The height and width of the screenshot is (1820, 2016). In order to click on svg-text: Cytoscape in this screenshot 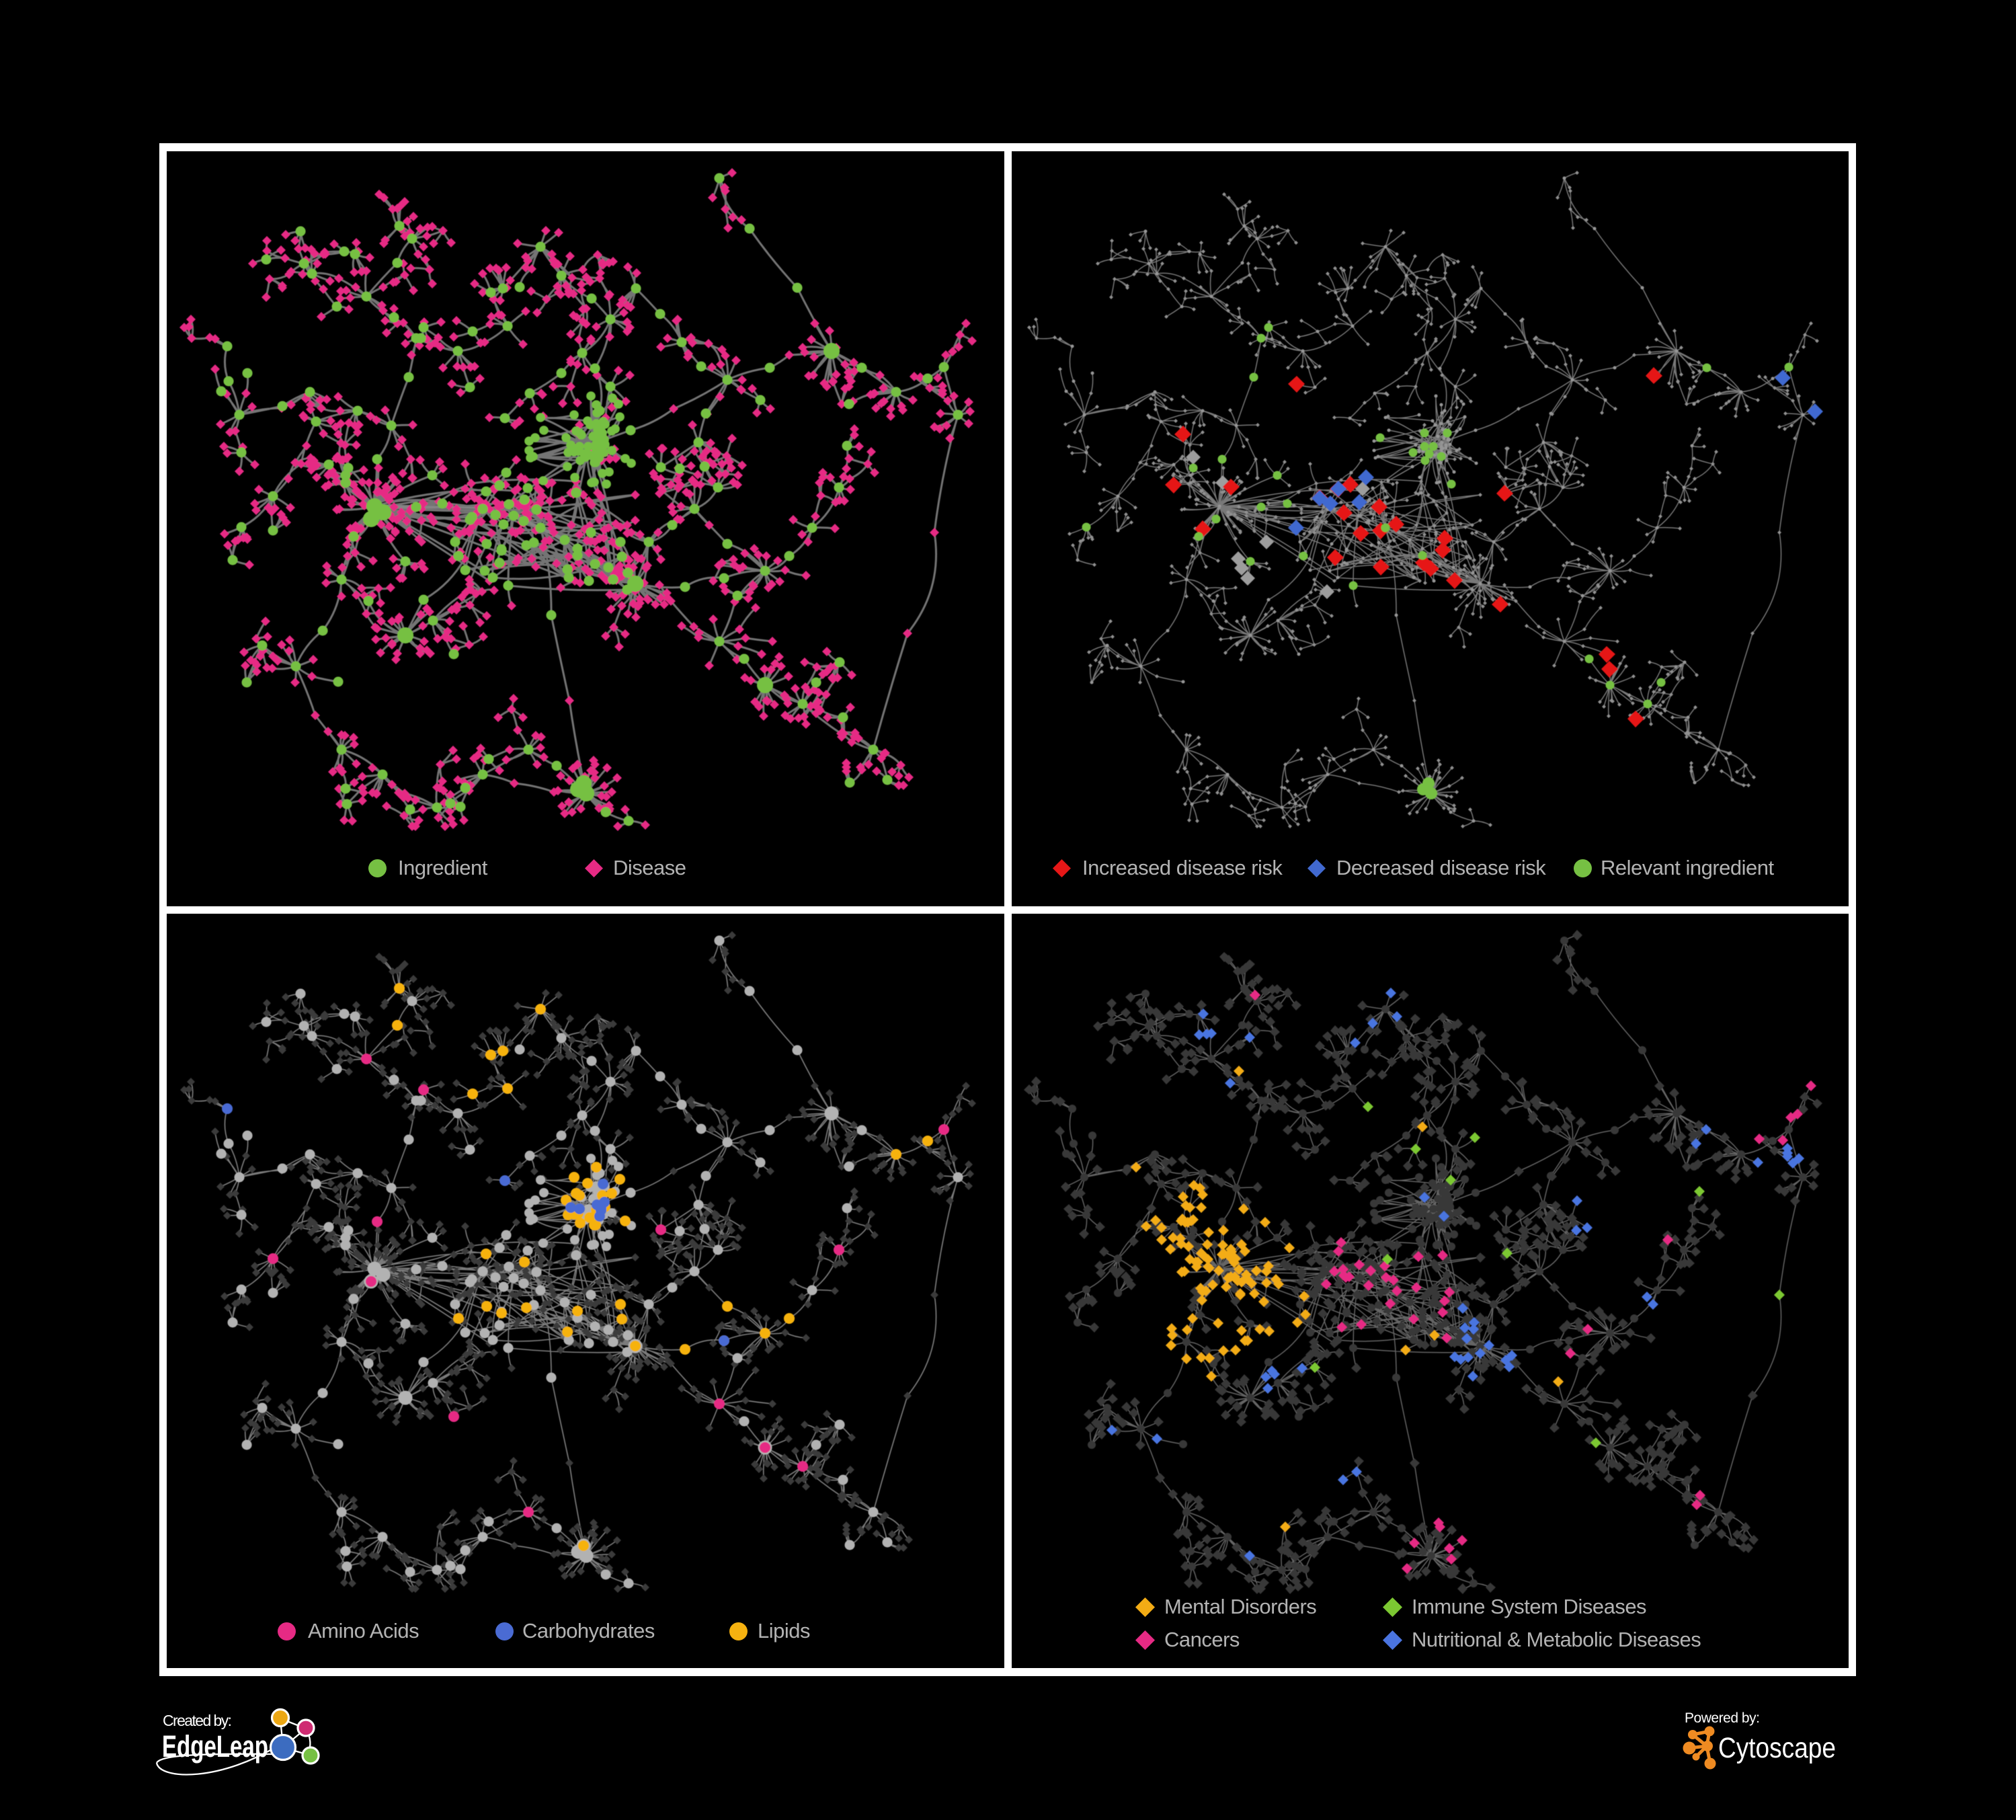, I will do `click(1777, 1748)`.